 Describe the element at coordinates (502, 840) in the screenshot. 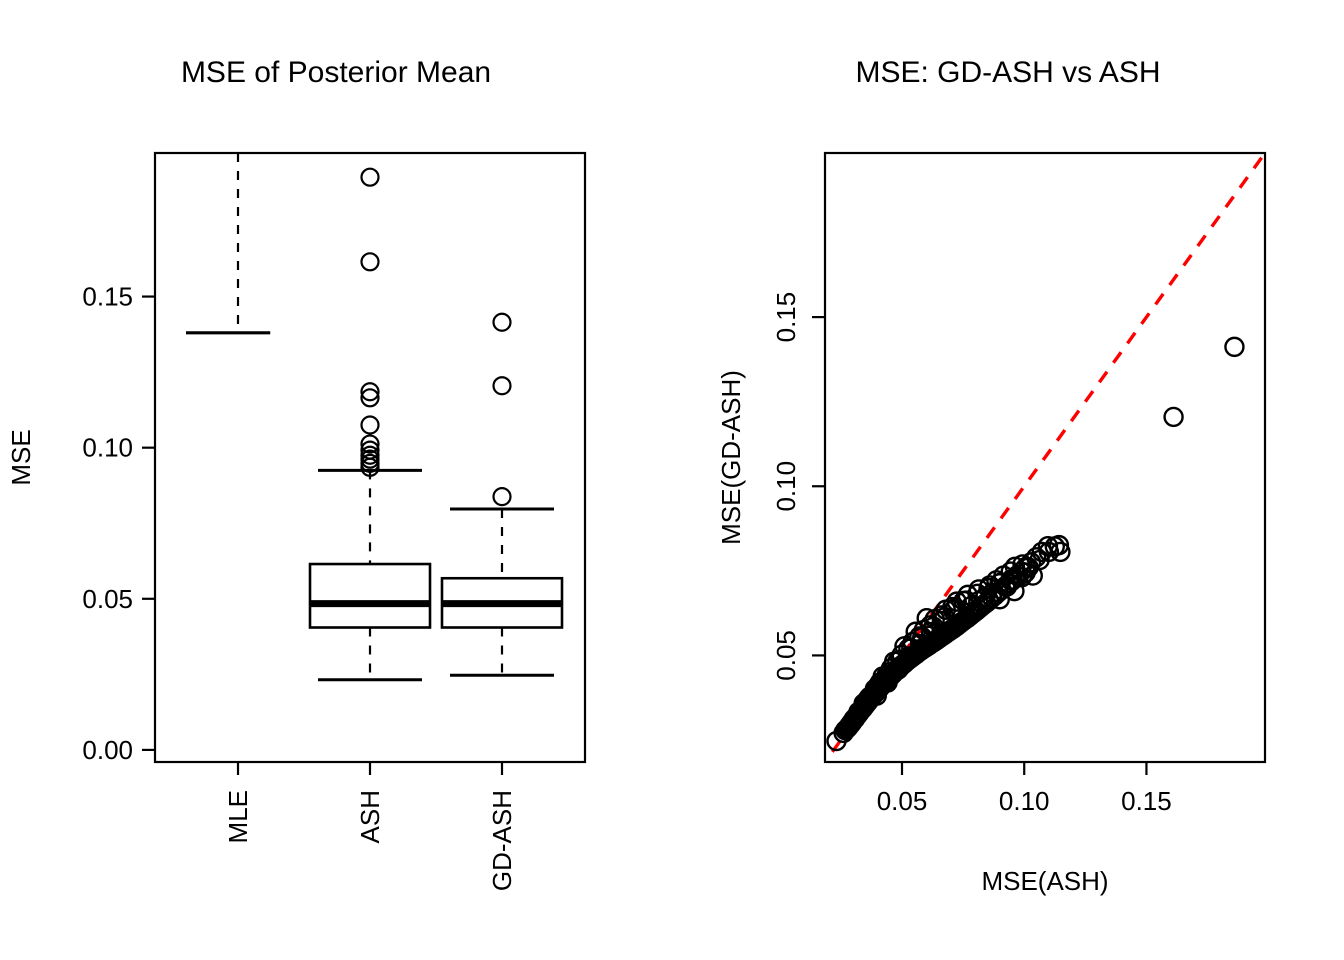

I see `x-tick-label-gd-ash: GD-ASH` at that location.